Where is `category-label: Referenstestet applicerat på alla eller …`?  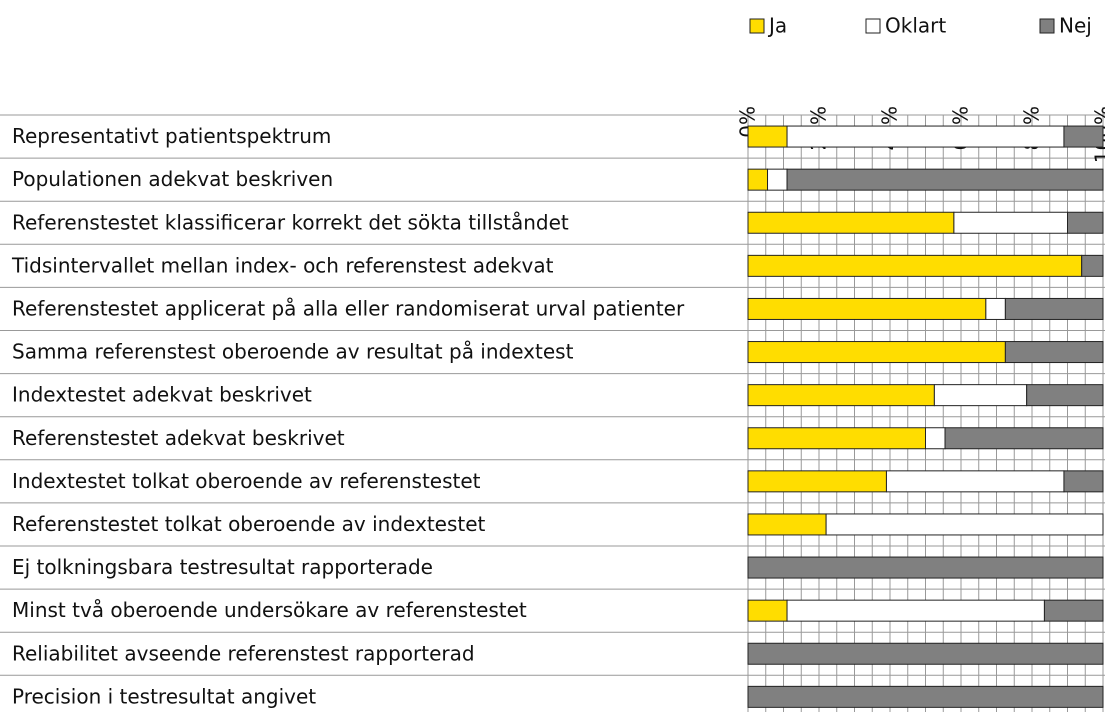 category-label: Referenstestet applicerat på alla eller … is located at coordinates (348, 308).